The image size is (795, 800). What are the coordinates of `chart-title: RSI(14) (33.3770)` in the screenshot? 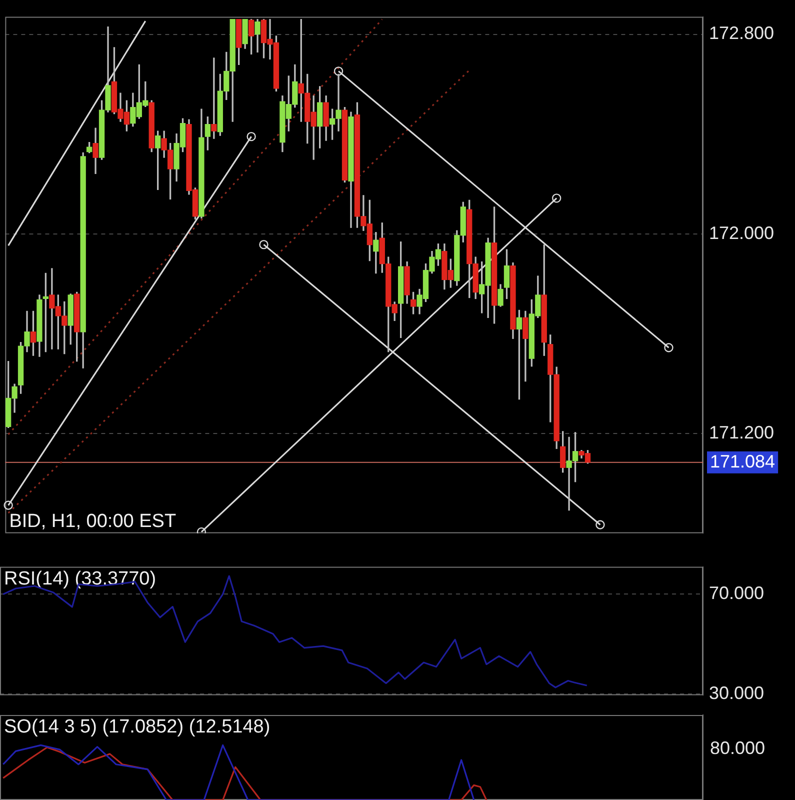 It's located at (80, 579).